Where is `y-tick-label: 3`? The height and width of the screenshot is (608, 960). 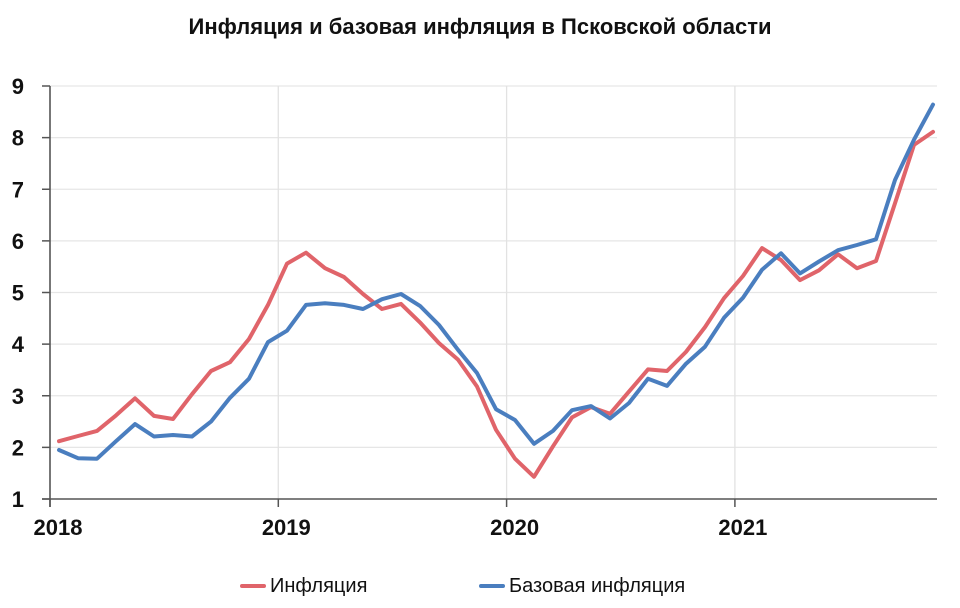 y-tick-label: 3 is located at coordinates (18, 396).